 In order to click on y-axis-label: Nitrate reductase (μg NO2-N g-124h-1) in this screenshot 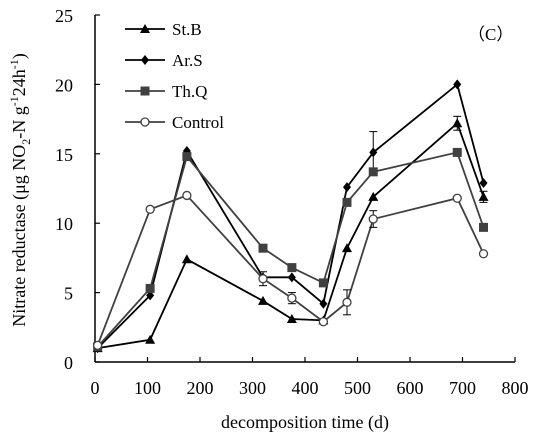, I will do `click(20, 190)`.